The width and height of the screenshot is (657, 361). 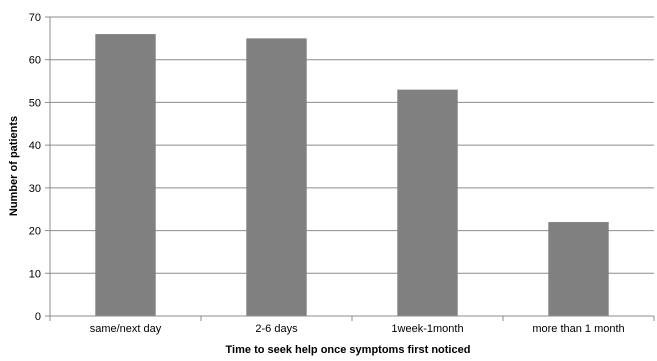 What do you see at coordinates (35, 189) in the screenshot?
I see `y-tick-label-30: 30` at bounding box center [35, 189].